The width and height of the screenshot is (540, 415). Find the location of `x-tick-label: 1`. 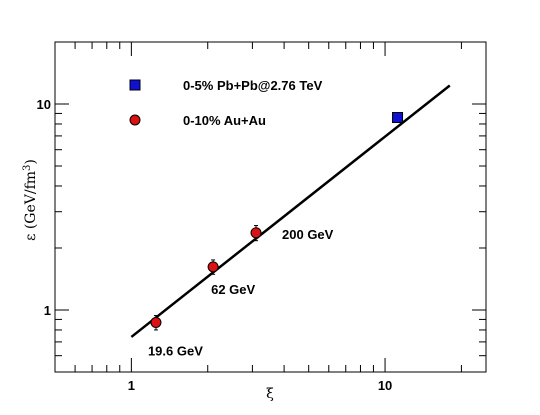

x-tick-label: 1 is located at coordinates (131, 385).